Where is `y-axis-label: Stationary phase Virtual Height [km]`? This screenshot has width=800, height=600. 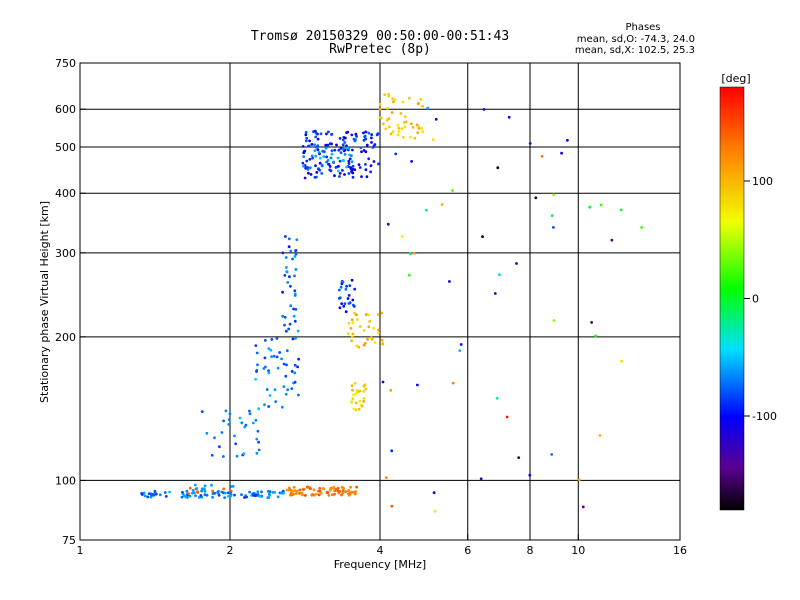
y-axis-label: Stationary phase Virtual Height [km] is located at coordinates (44, 302).